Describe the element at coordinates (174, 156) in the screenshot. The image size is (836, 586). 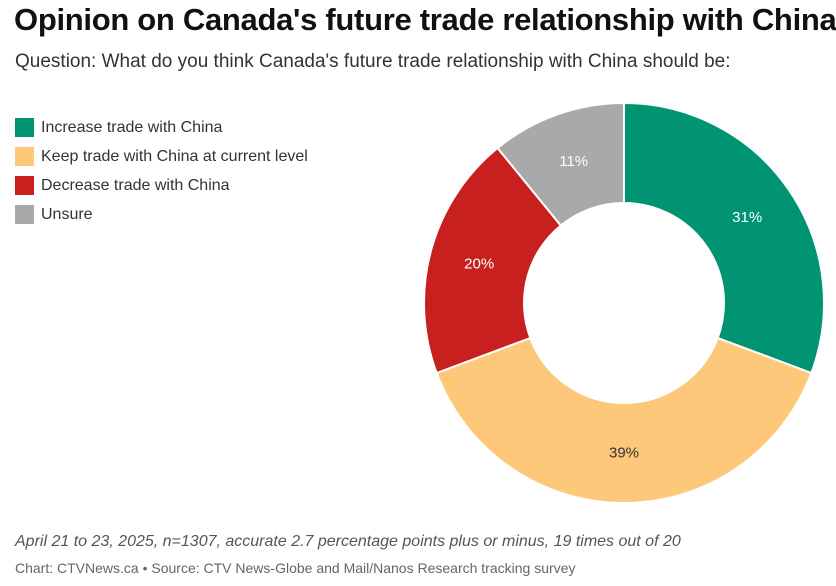
I see `legend-label-keep: Keep trade with China at current level` at that location.